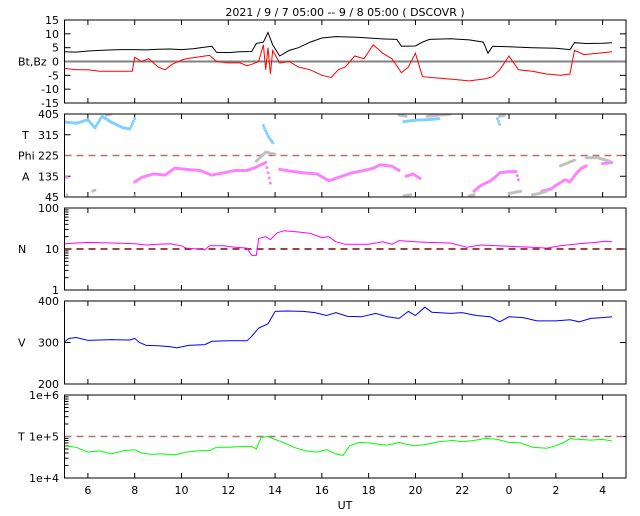 The image size is (640, 516). What do you see at coordinates (509, 490) in the screenshot?
I see `x-tick-label: 0` at bounding box center [509, 490].